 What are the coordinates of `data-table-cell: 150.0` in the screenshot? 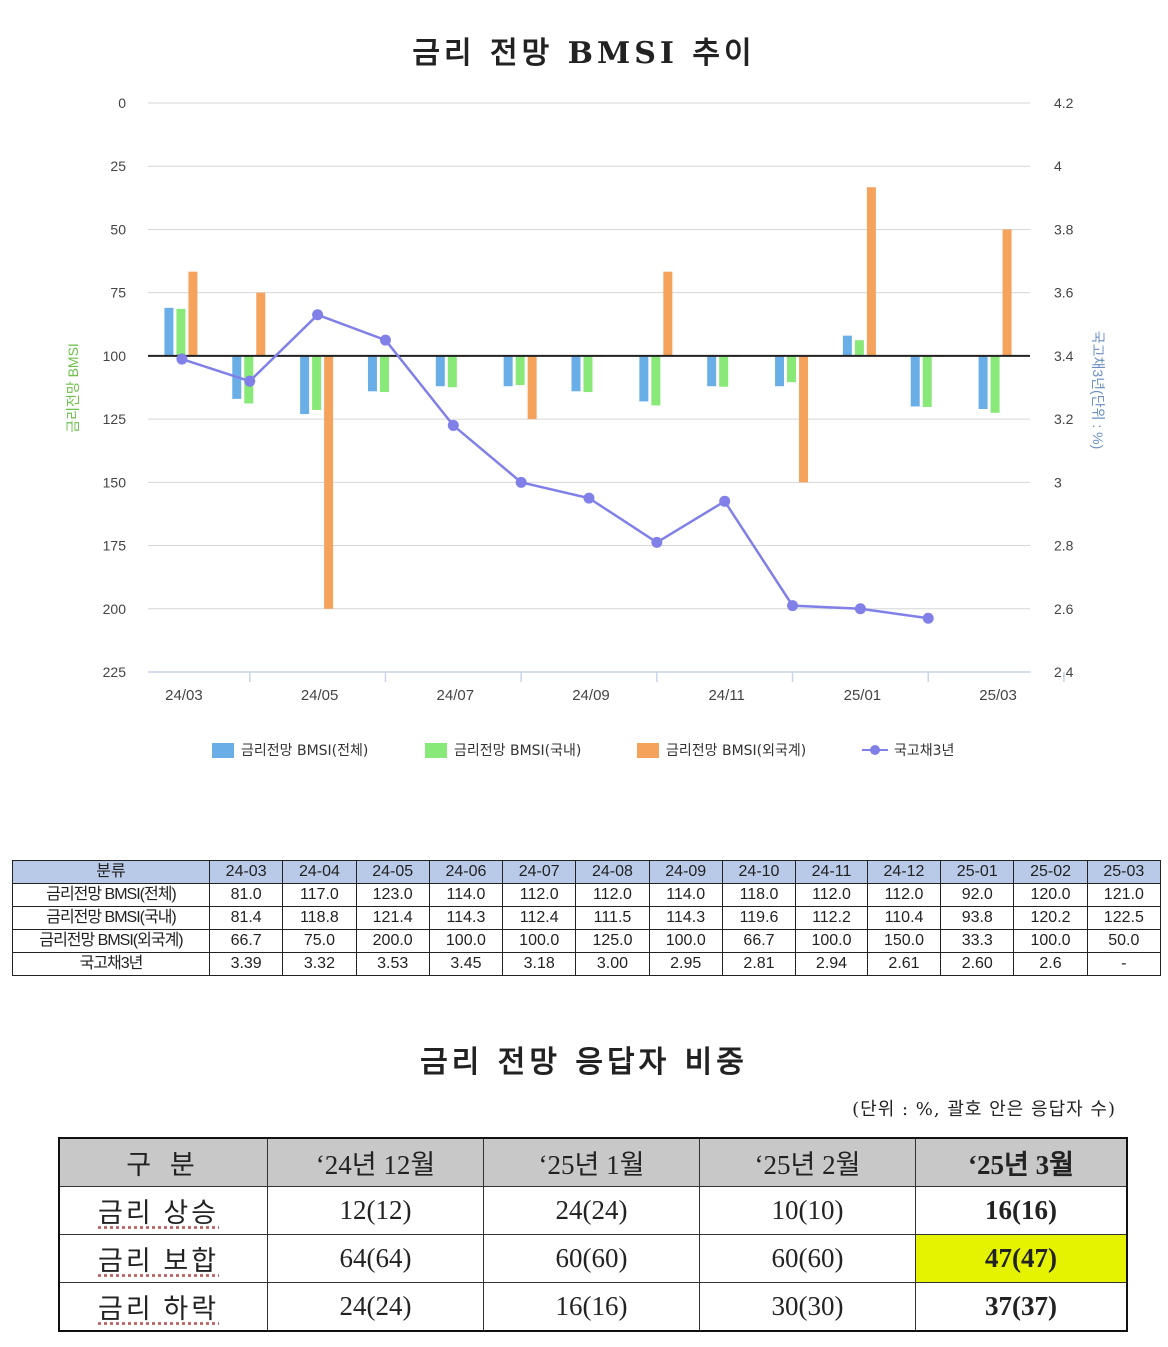 It's located at (904, 941).